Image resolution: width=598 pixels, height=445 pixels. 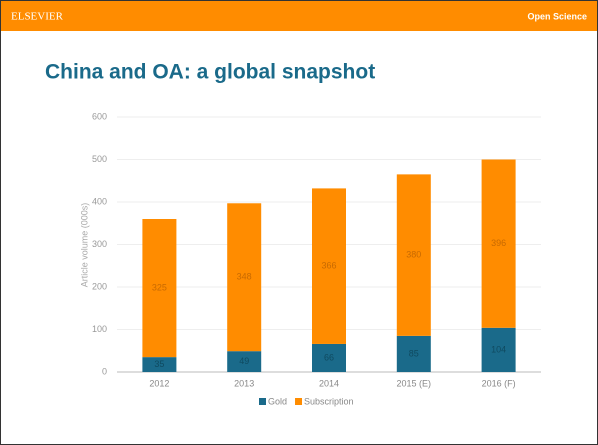 I want to click on chart-title: China and OA: a global snapshot, so click(x=210, y=72).